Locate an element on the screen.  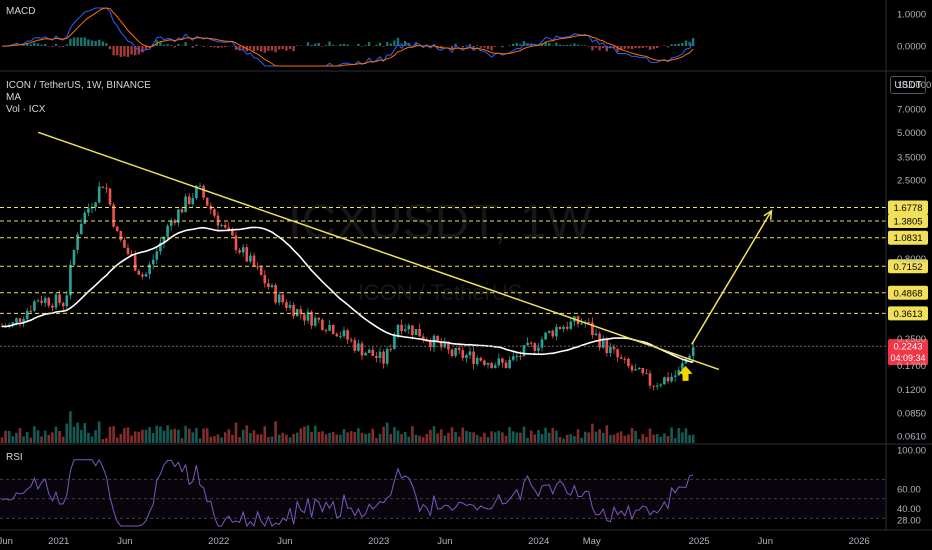
breakout-arrow-icon is located at coordinates (685, 373).